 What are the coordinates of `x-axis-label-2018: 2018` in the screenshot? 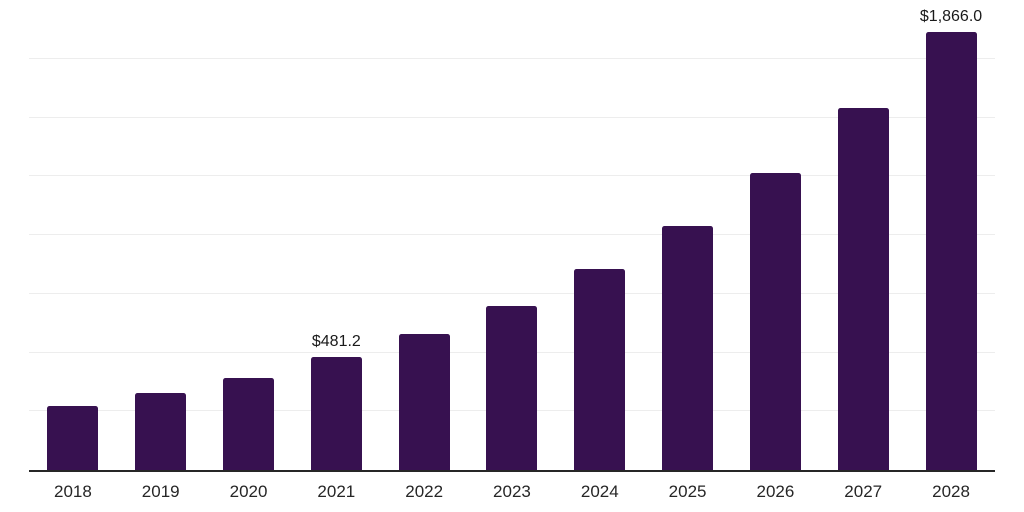 It's located at (72, 491).